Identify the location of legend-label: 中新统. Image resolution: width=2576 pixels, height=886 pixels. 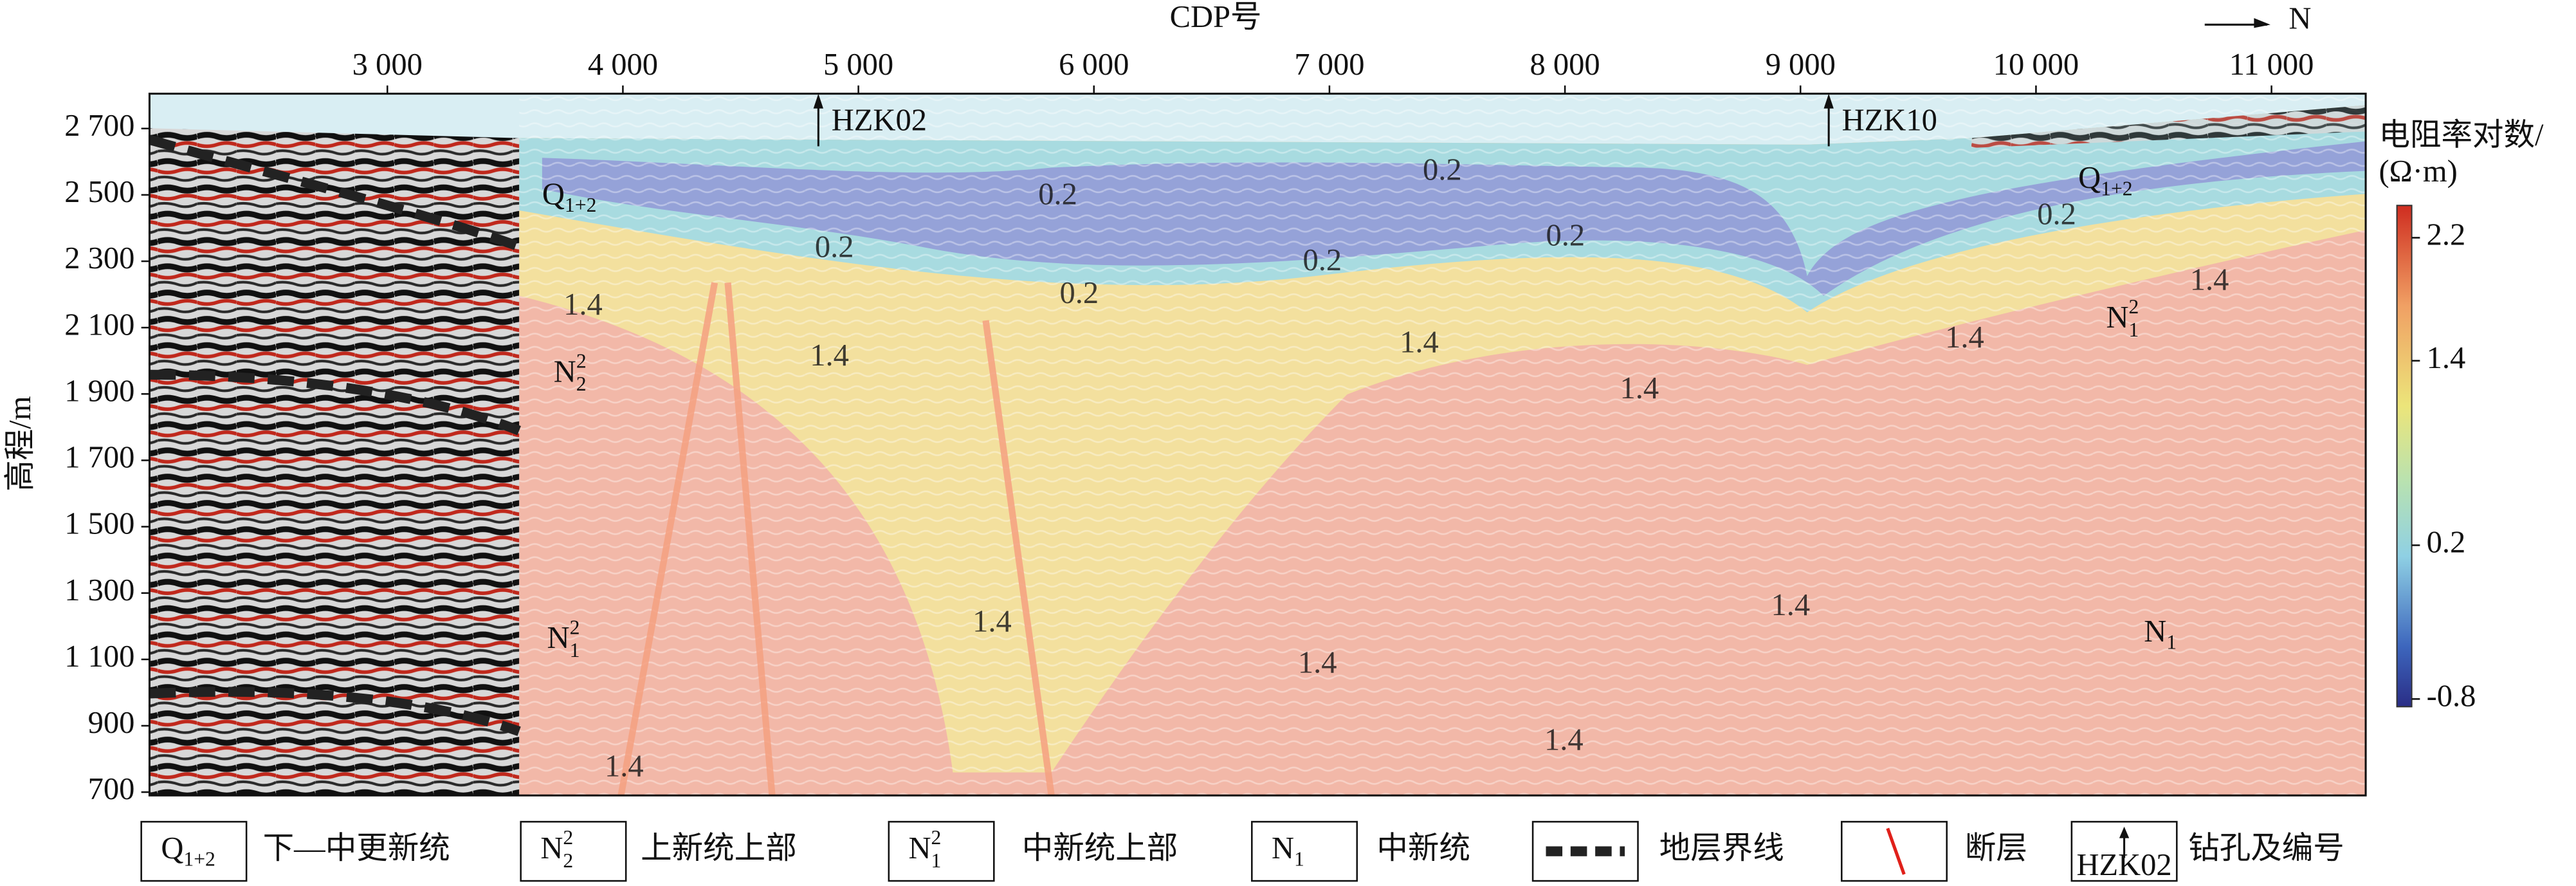
(1423, 848).